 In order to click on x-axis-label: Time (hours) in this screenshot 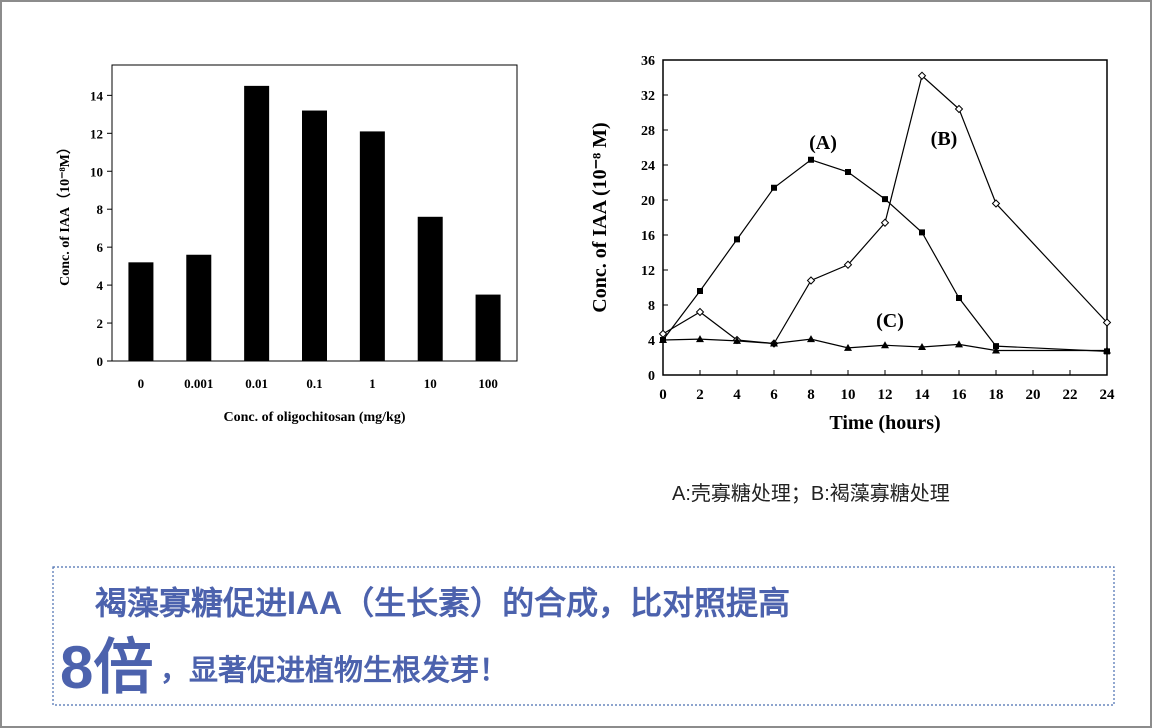, I will do `click(884, 423)`.